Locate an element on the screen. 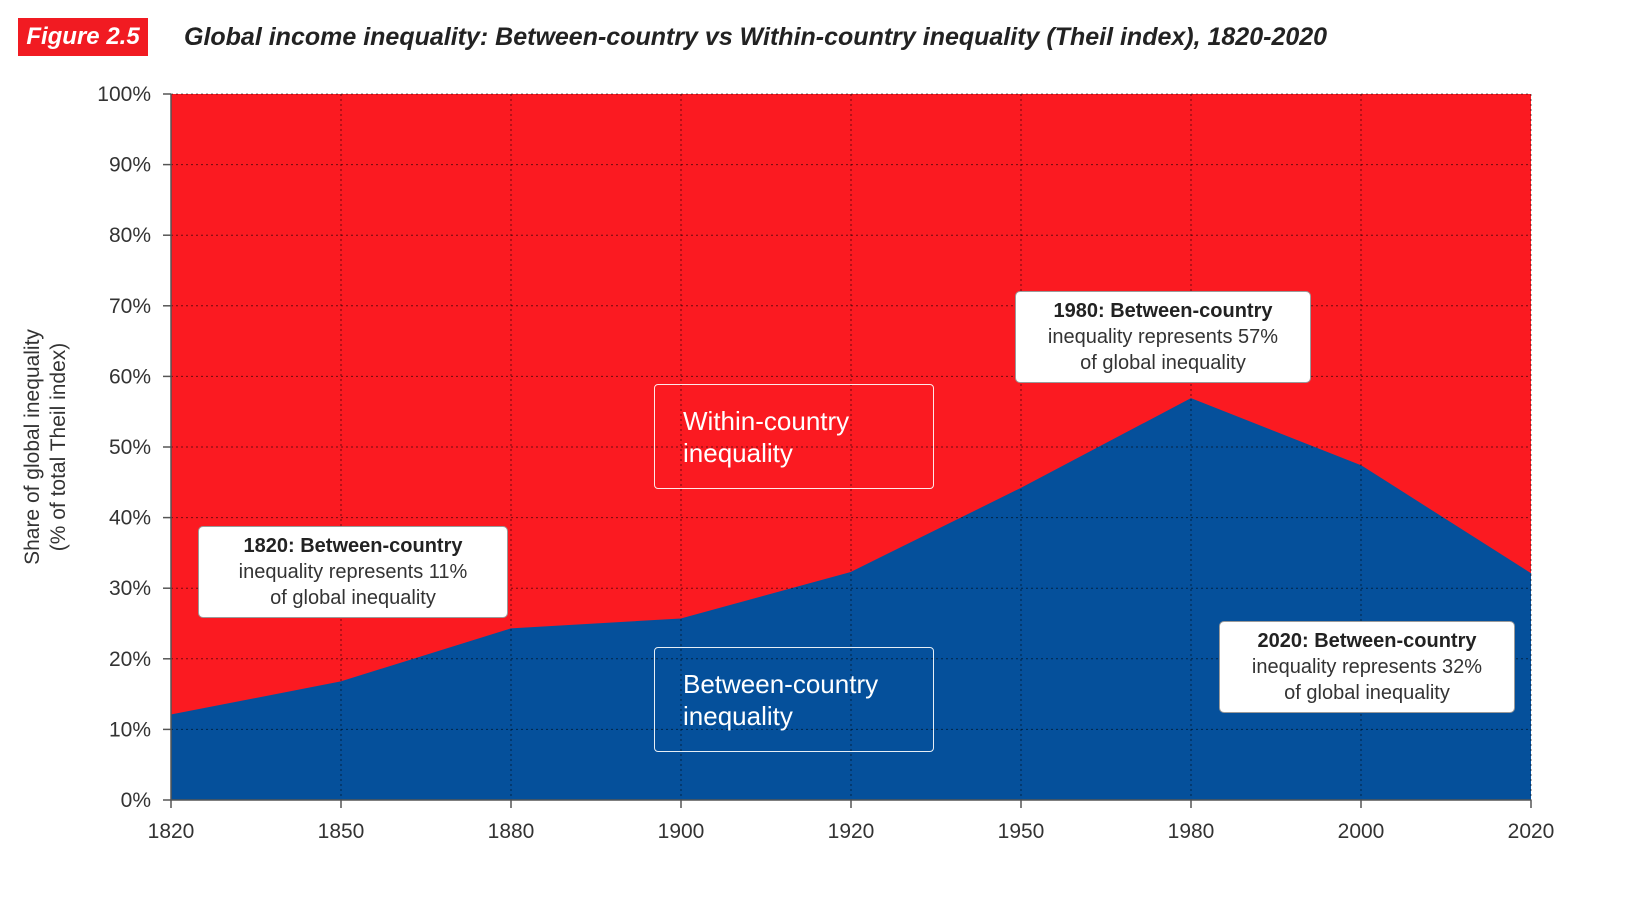  y-tick-label-40: 40% is located at coordinates (130, 518).